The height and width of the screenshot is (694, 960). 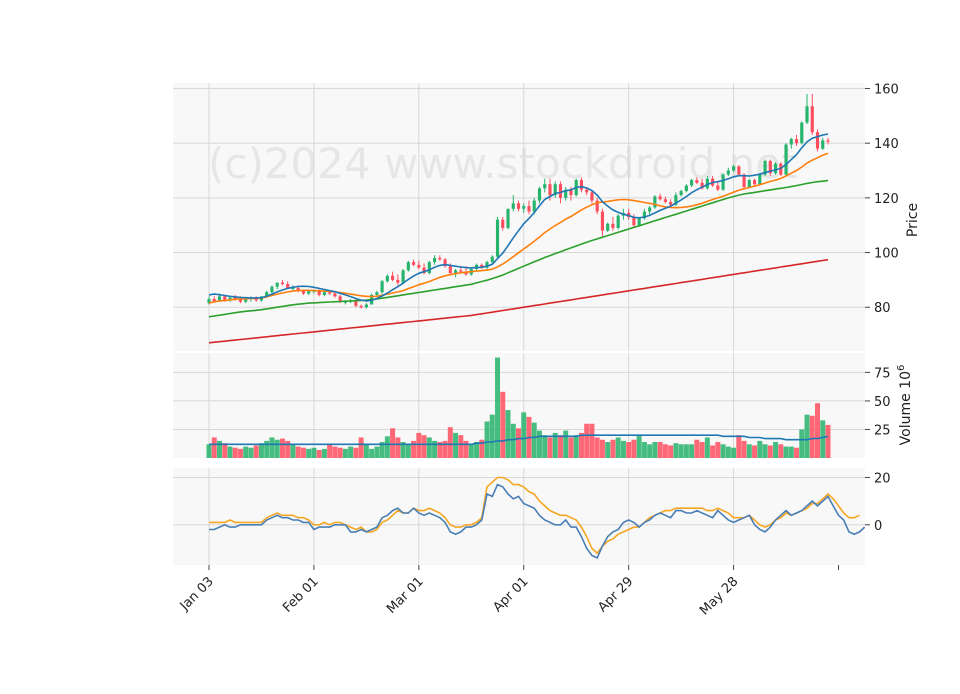 What do you see at coordinates (882, 373) in the screenshot?
I see `y-tick-label: 75` at bounding box center [882, 373].